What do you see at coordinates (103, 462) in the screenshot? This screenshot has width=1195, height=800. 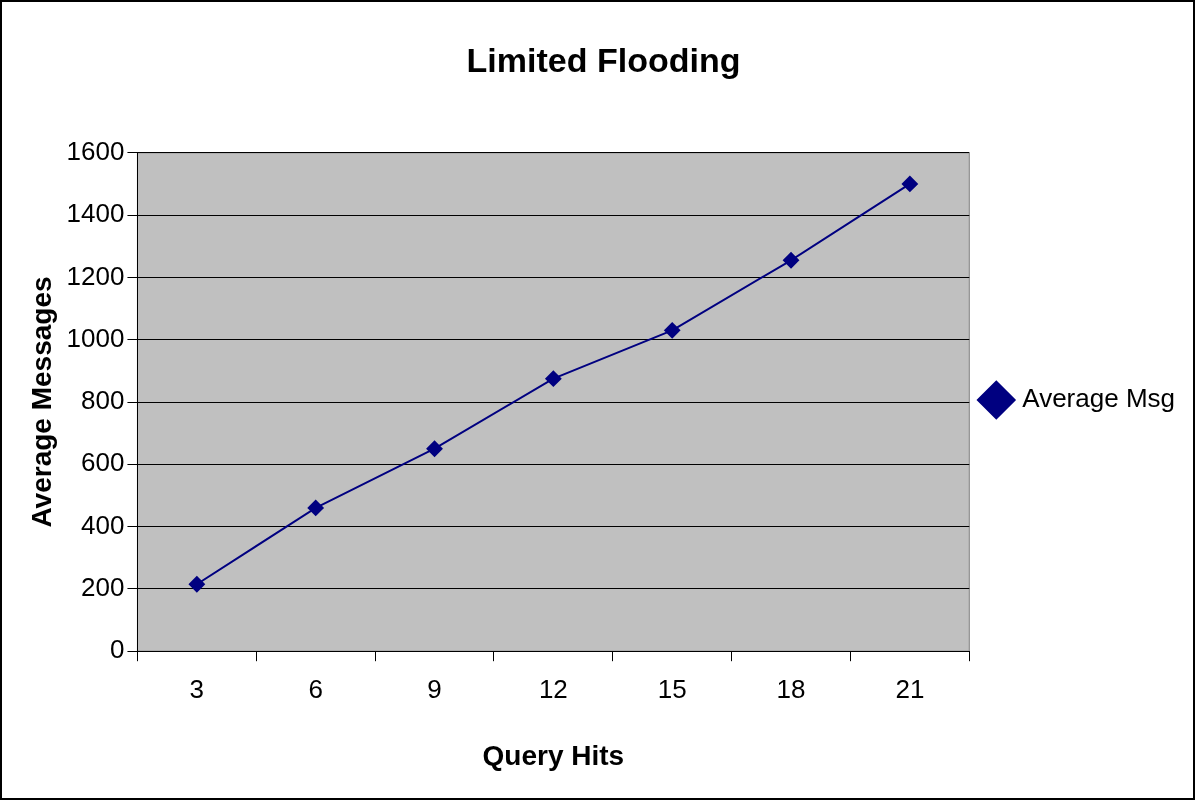 I see `y-tick-label: 600` at bounding box center [103, 462].